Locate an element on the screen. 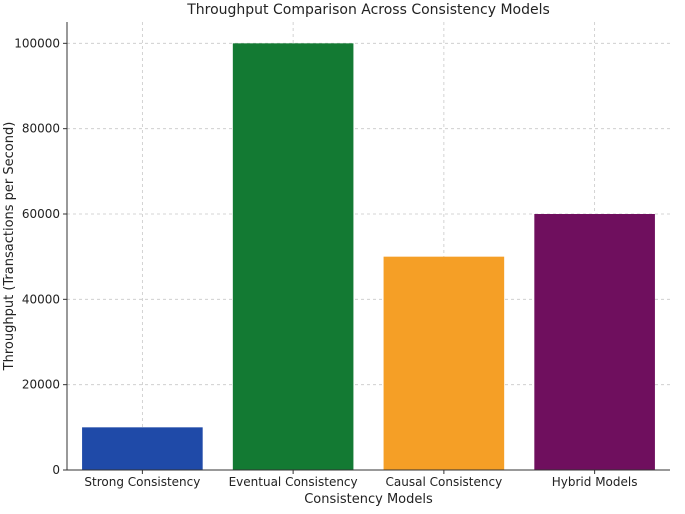  y-axis-label: Throughput (Transactions per Second) is located at coordinates (9, 247).